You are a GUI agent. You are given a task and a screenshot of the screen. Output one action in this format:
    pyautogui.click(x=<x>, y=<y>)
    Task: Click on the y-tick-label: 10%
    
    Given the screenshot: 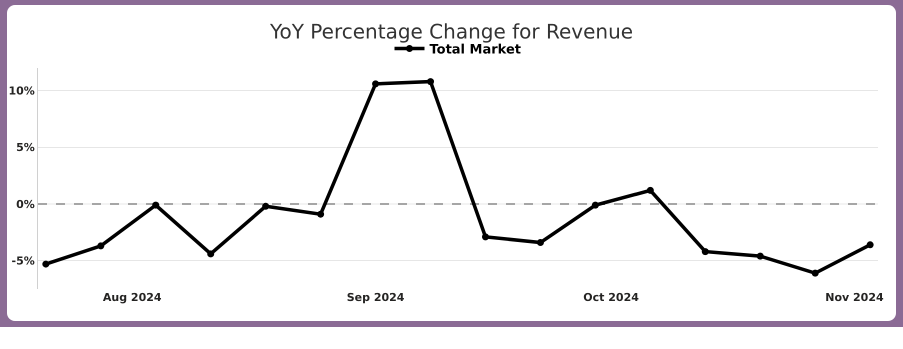 What is the action you would take?
    pyautogui.click(x=21, y=91)
    